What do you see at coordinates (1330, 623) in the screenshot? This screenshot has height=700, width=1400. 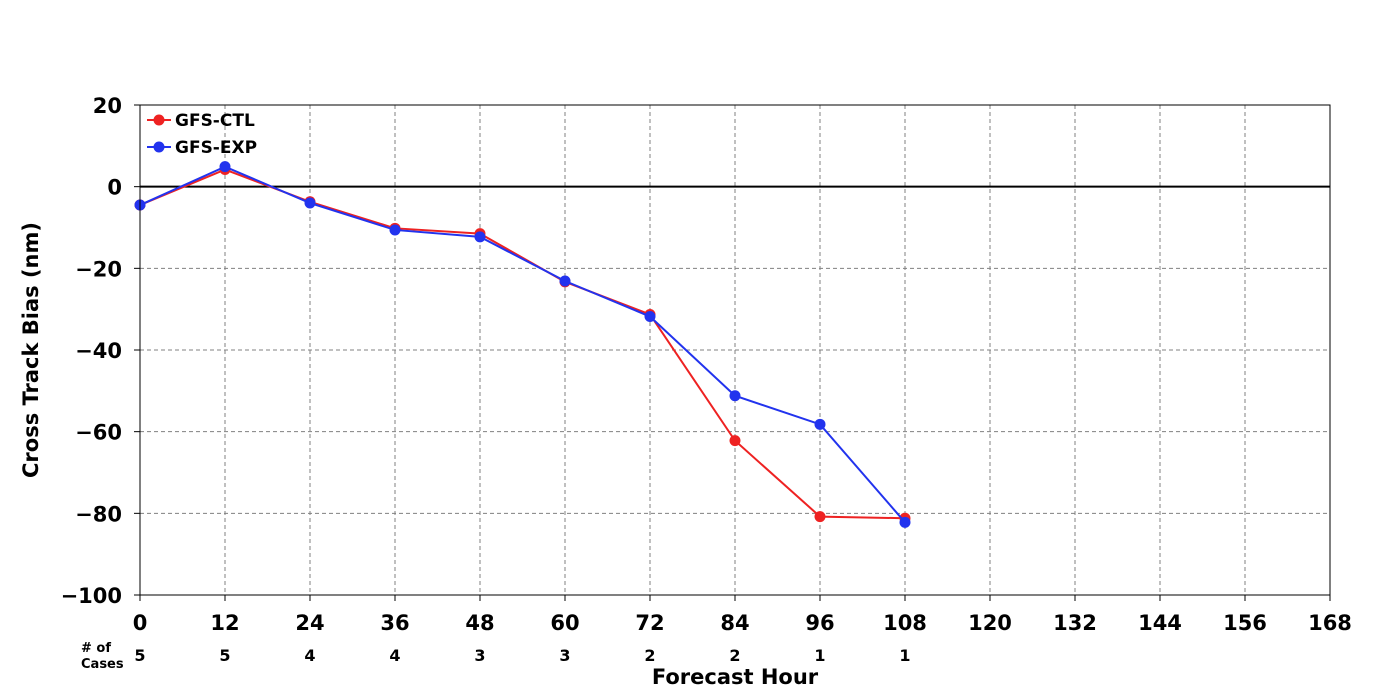 I see `x-tick-label: 168` at bounding box center [1330, 623].